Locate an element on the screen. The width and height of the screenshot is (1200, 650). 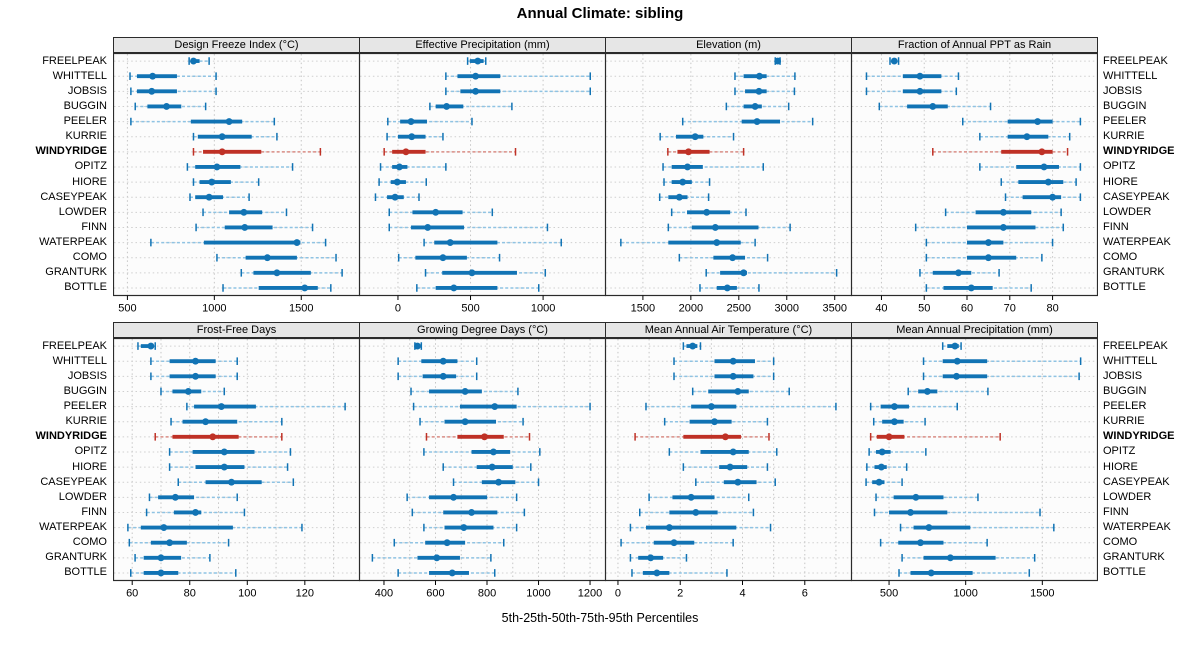
site-label-right-granturk: GRANTURK is located at coordinates (1134, 272).